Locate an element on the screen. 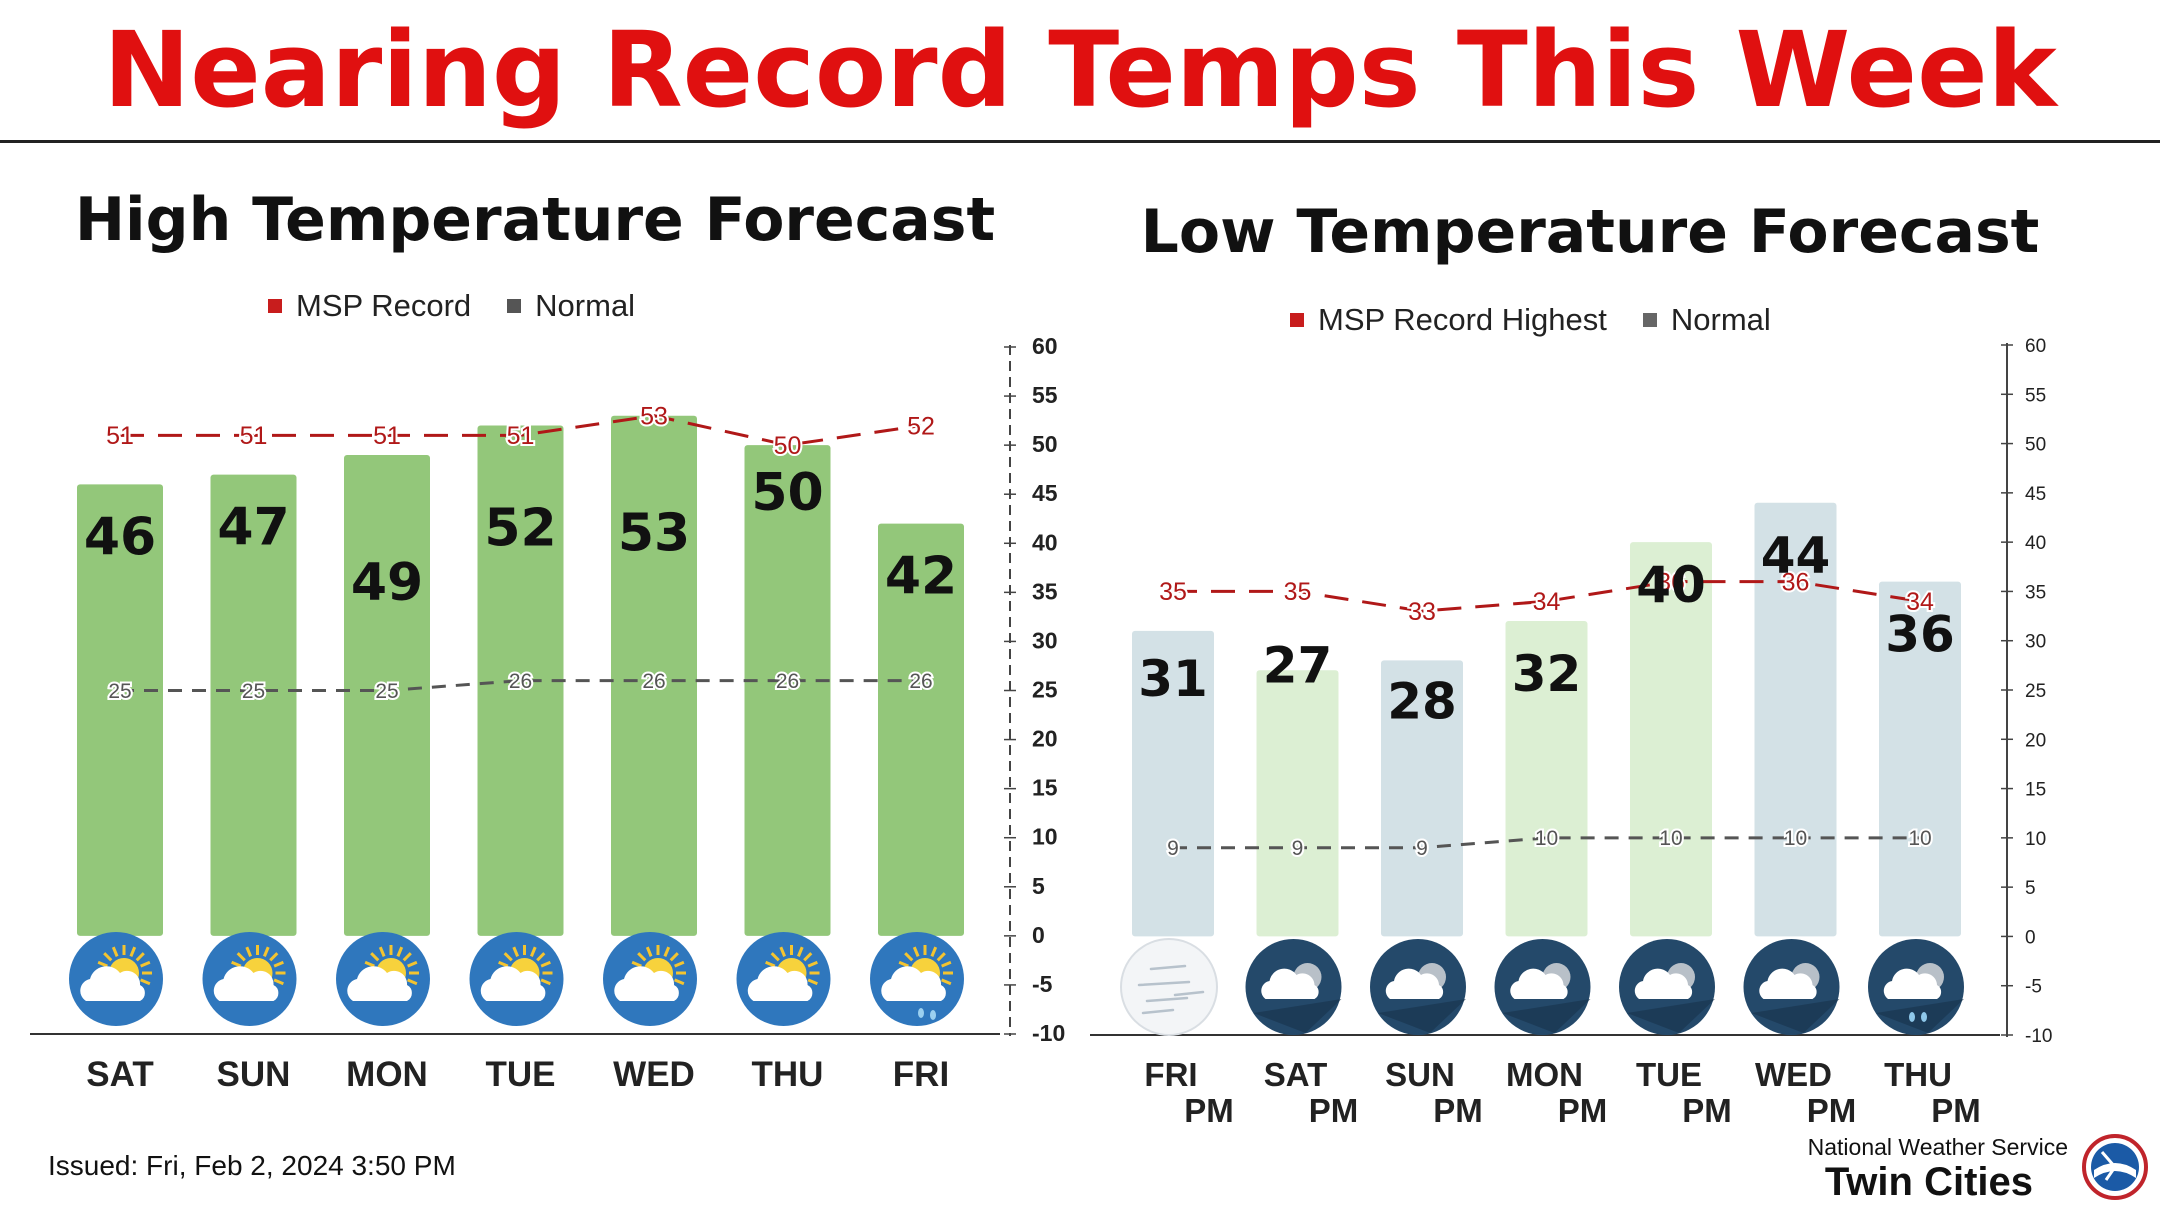 Image resolution: width=2160 pixels, height=1215 pixels. bar-value-label: 31 is located at coordinates (1173, 679).